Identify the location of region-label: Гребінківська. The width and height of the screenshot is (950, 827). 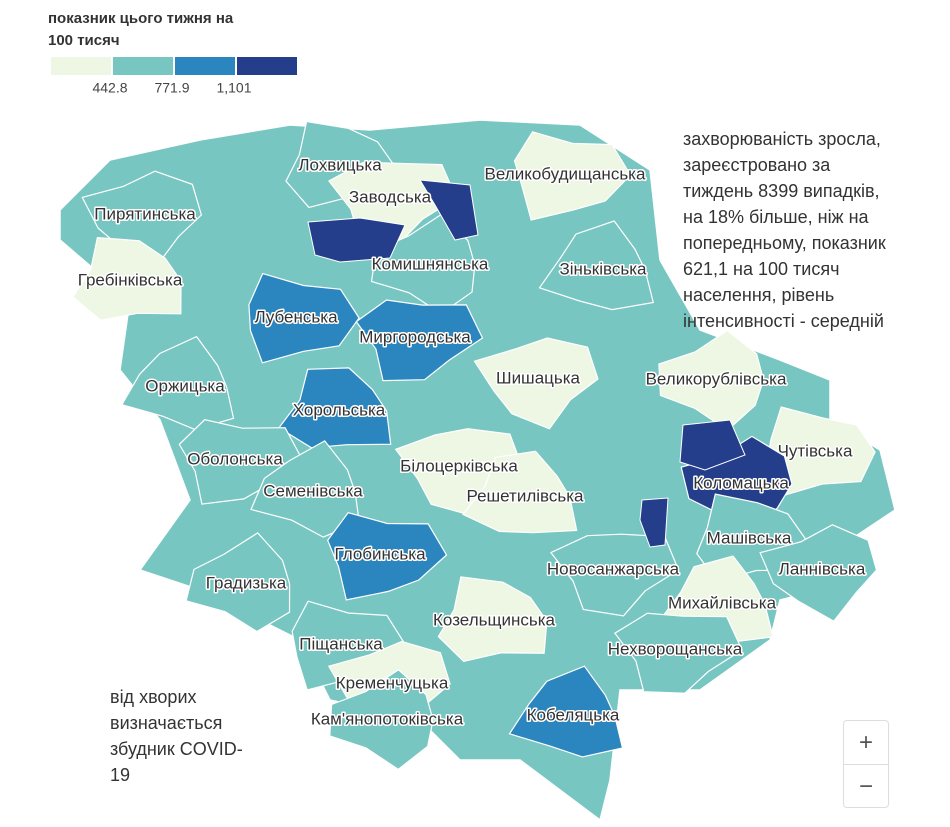
(130, 279).